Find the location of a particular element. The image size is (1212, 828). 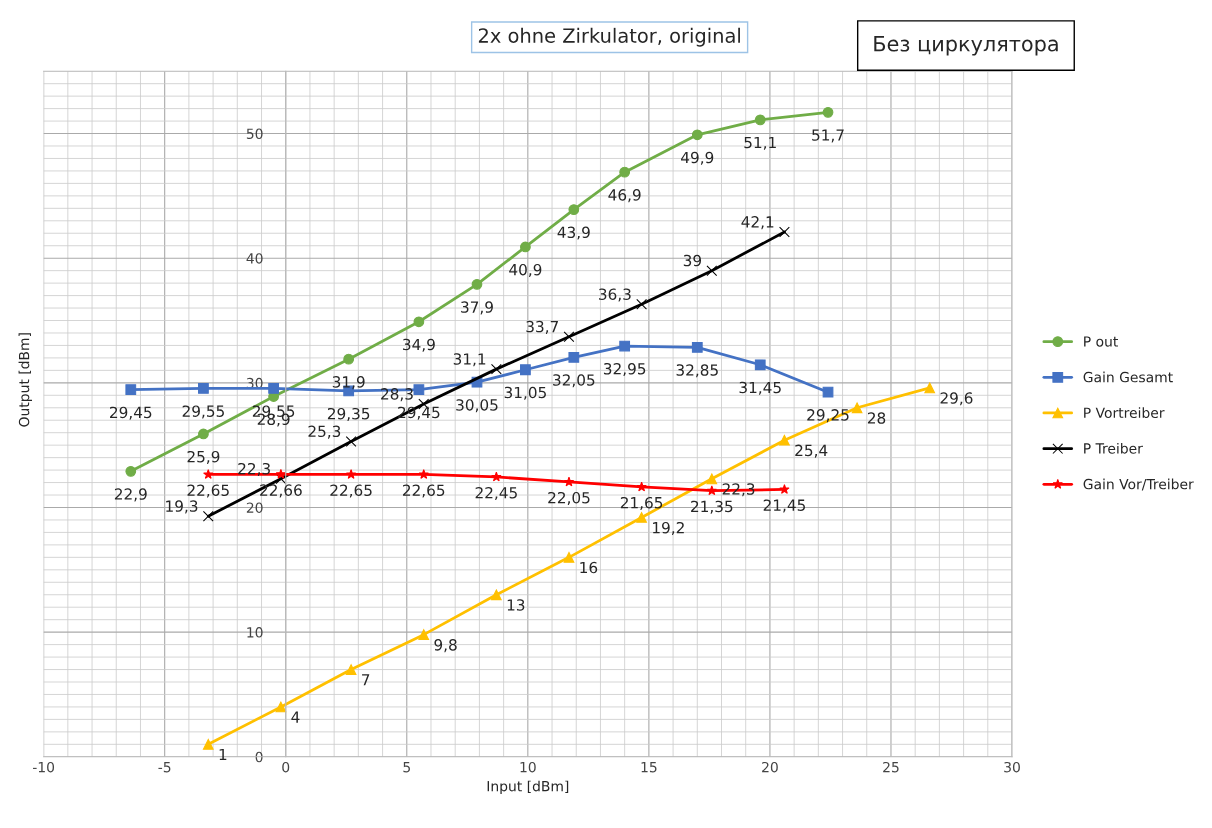

data-label: 36,3 is located at coordinates (615, 295).